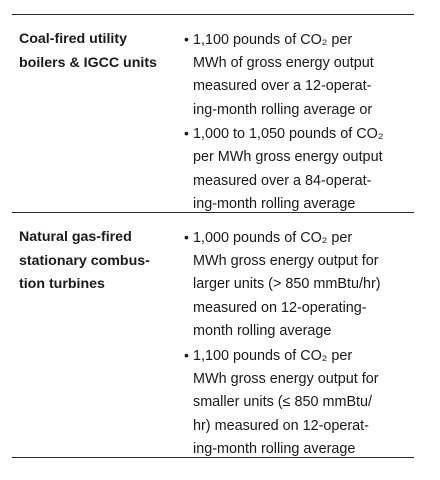 The image size is (440, 480). Describe the element at coordinates (75, 237) in the screenshot. I see `label-line: Natural gas-fired` at that location.